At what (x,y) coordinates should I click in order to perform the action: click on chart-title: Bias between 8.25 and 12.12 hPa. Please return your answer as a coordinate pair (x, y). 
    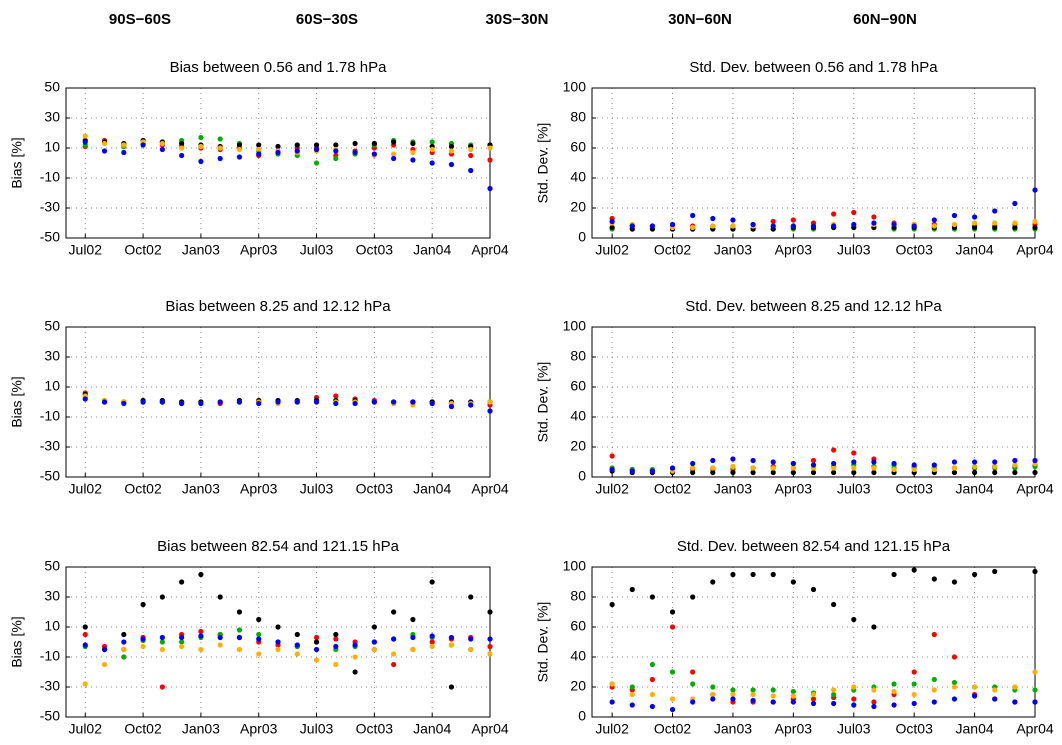
    Looking at the image, I should click on (278, 306).